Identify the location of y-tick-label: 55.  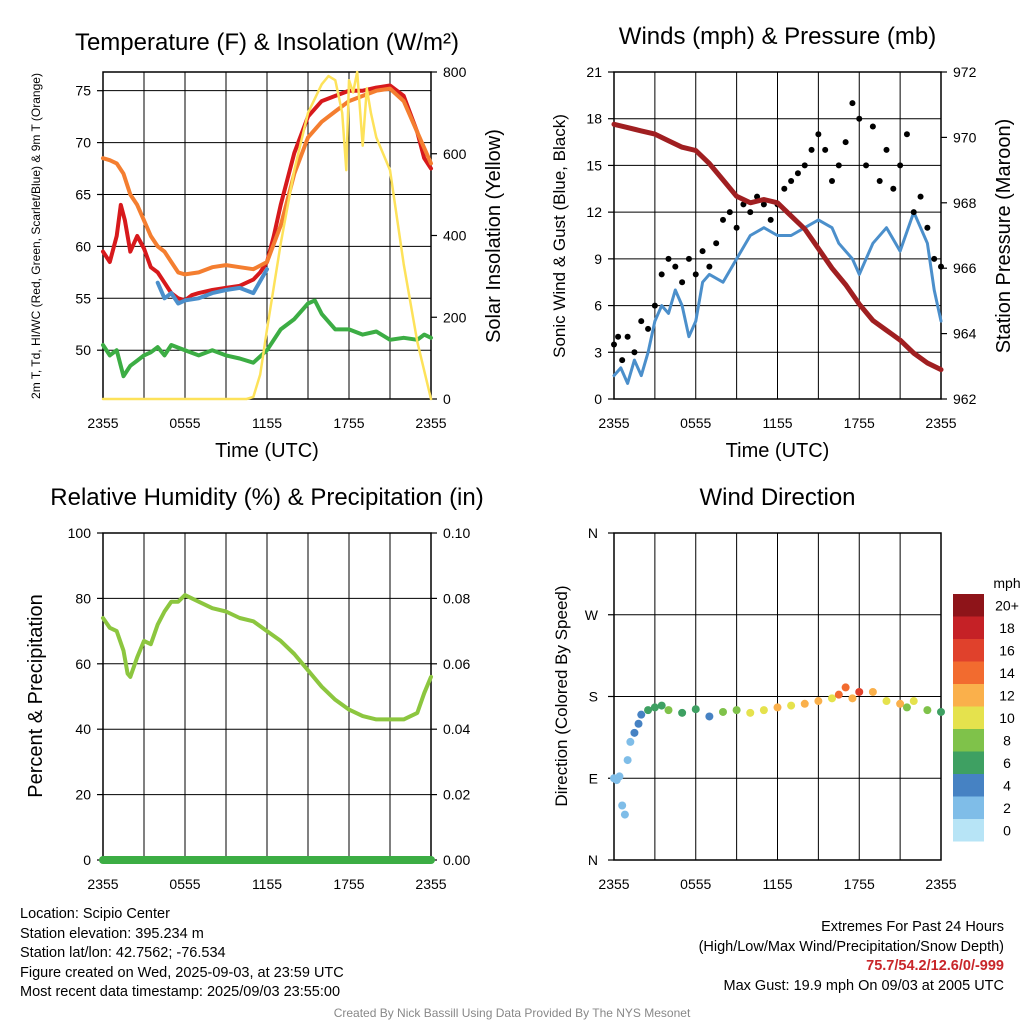
(83, 298).